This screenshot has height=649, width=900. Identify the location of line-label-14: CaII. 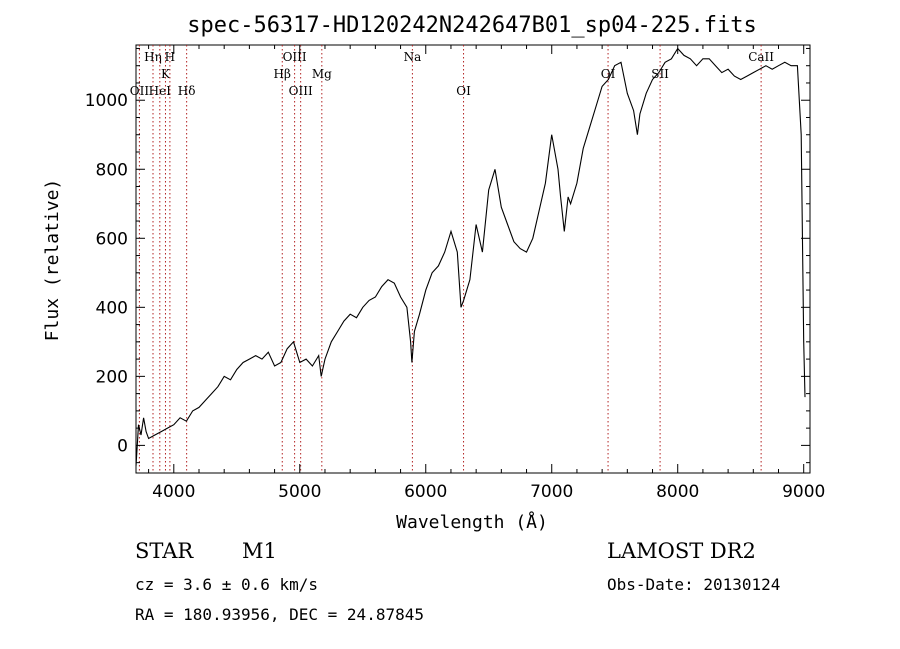
(761, 57).